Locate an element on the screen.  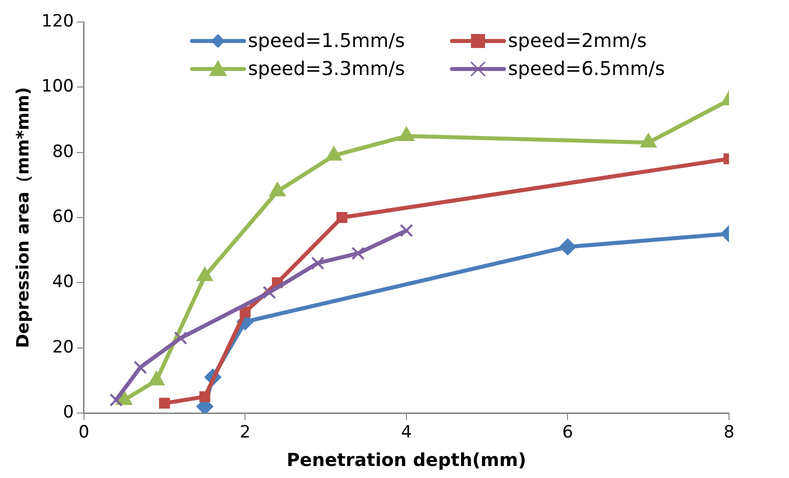
x-tick-label: 2 is located at coordinates (245, 432).